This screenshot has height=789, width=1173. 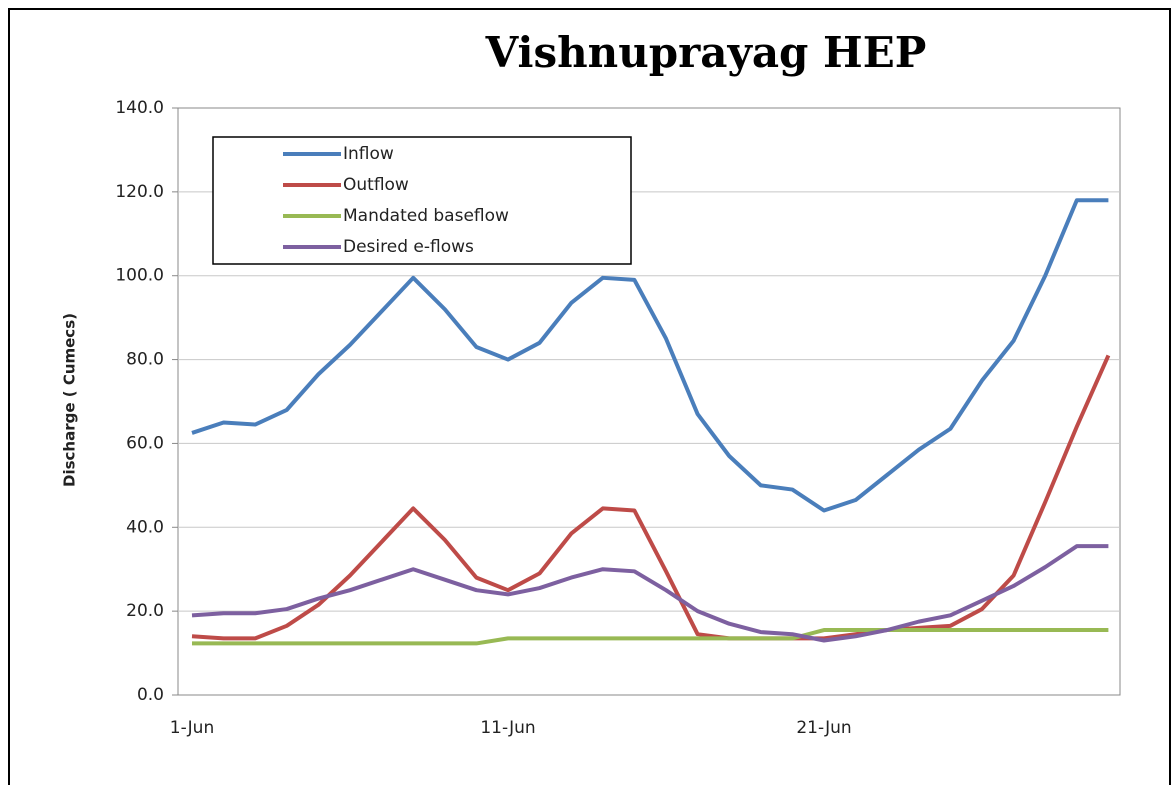 I want to click on legend-label: Desired e-flows, so click(x=408, y=247).